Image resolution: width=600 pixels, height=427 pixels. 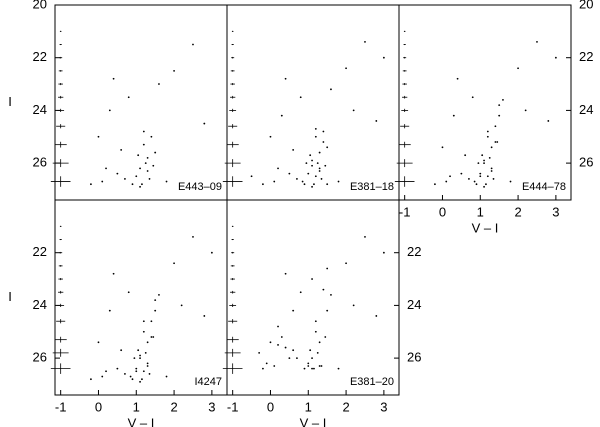 What do you see at coordinates (405, 211) in the screenshot?
I see `x-tick-label: -1` at bounding box center [405, 211].